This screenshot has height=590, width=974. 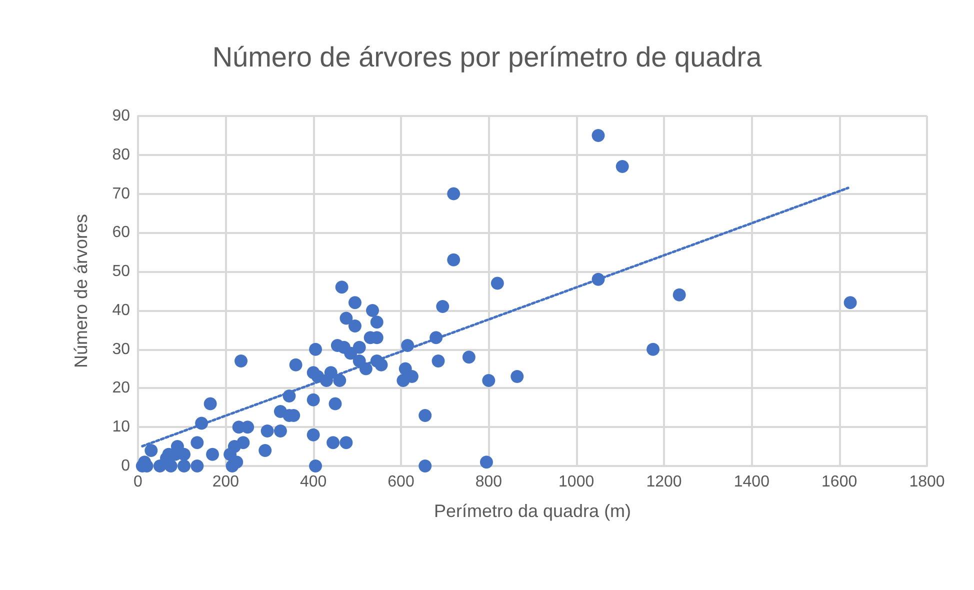 I want to click on x-tick-label: 1400, so click(x=752, y=482).